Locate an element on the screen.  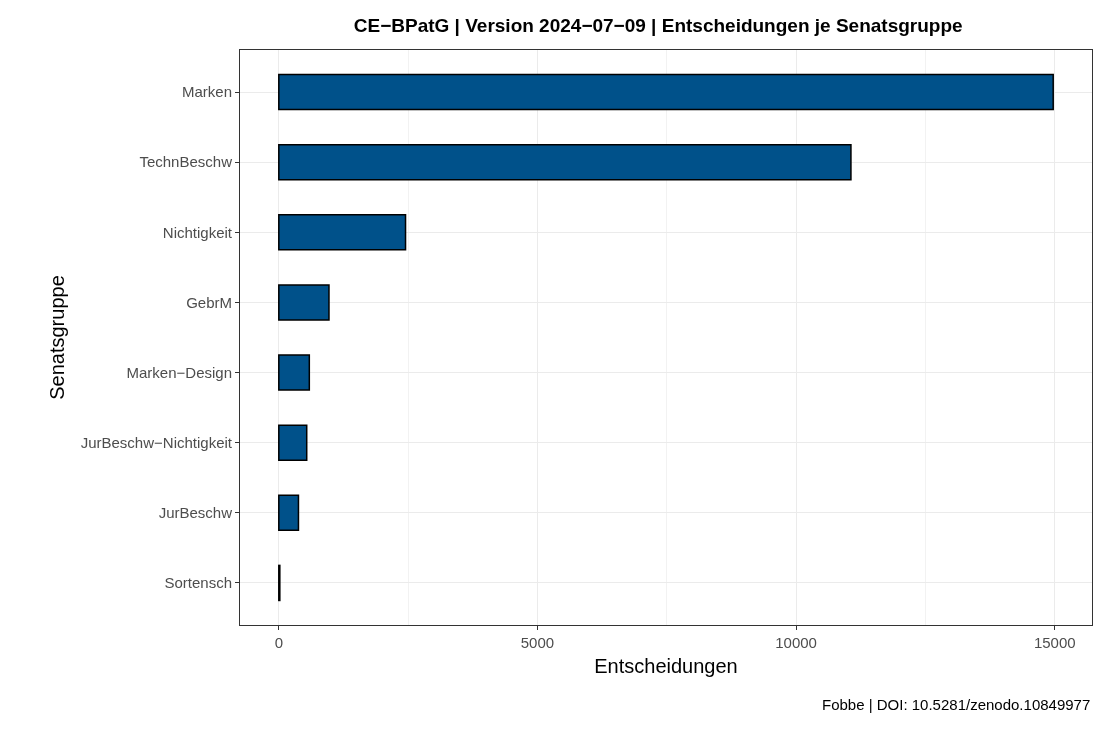
x-axis-title: Entscheidungen is located at coordinates (666, 665).